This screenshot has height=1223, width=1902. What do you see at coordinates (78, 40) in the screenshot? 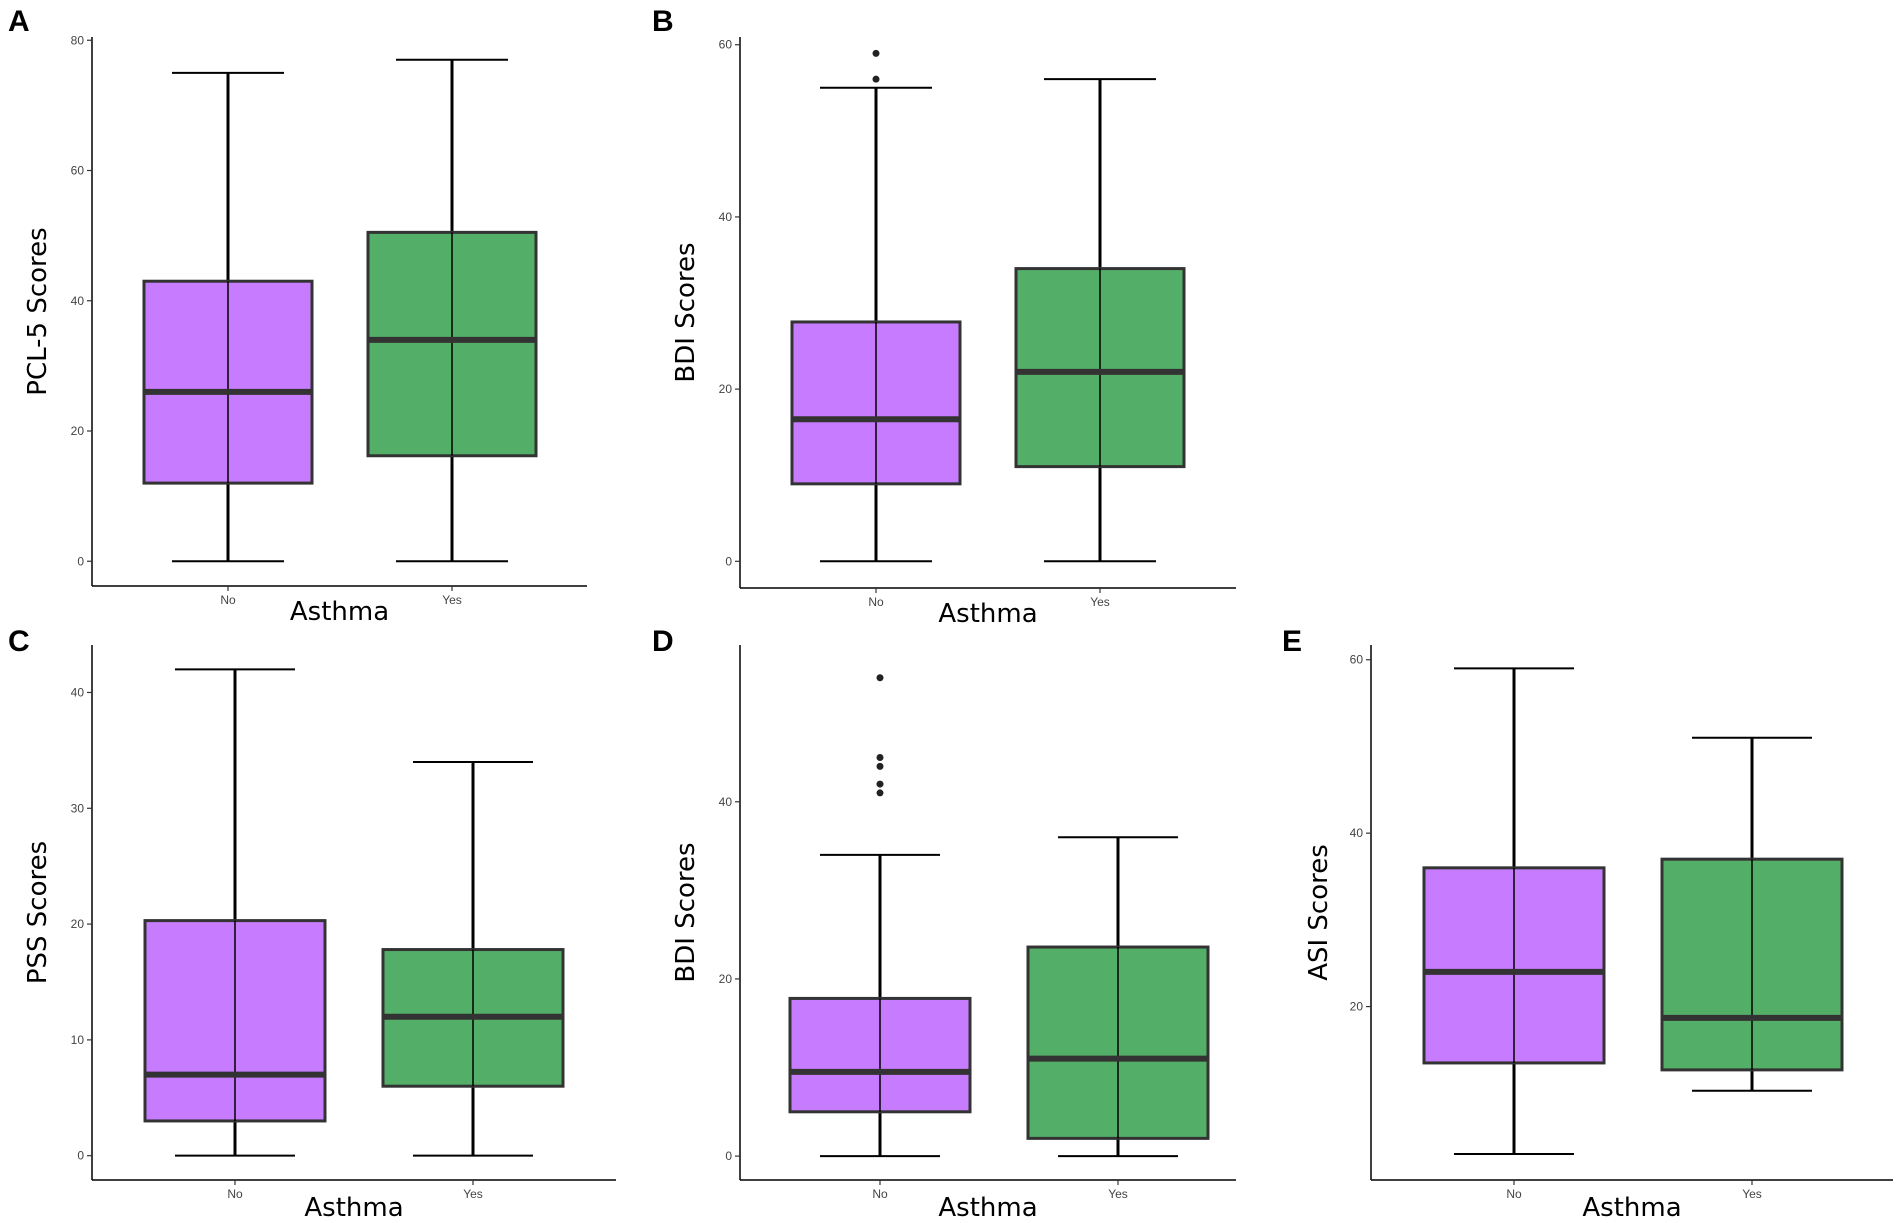
I see `panel-a-y-tick-label: 80` at bounding box center [78, 40].